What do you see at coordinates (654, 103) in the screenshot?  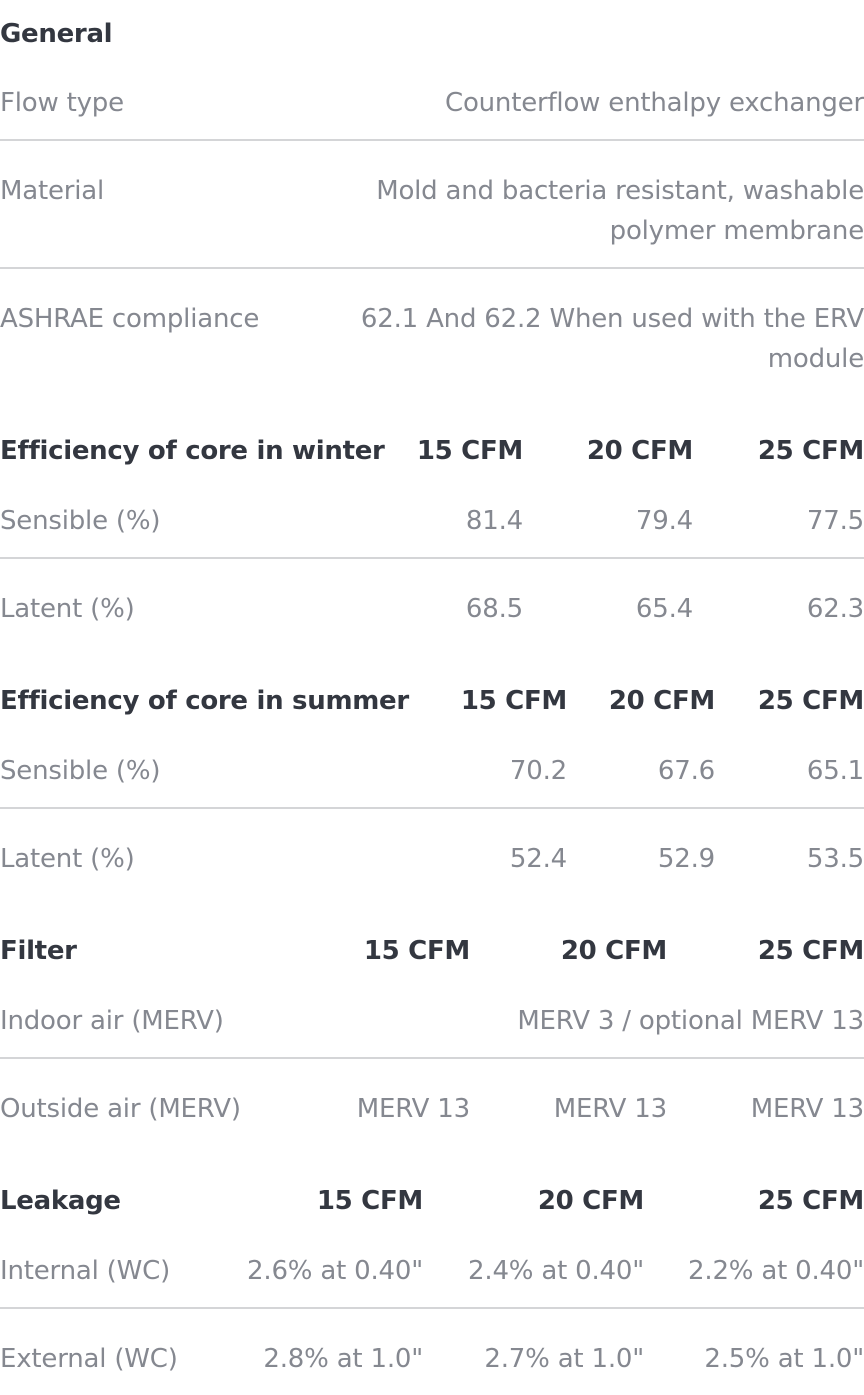 I see `row-value: Counterflow enthalpy exchanger` at bounding box center [654, 103].